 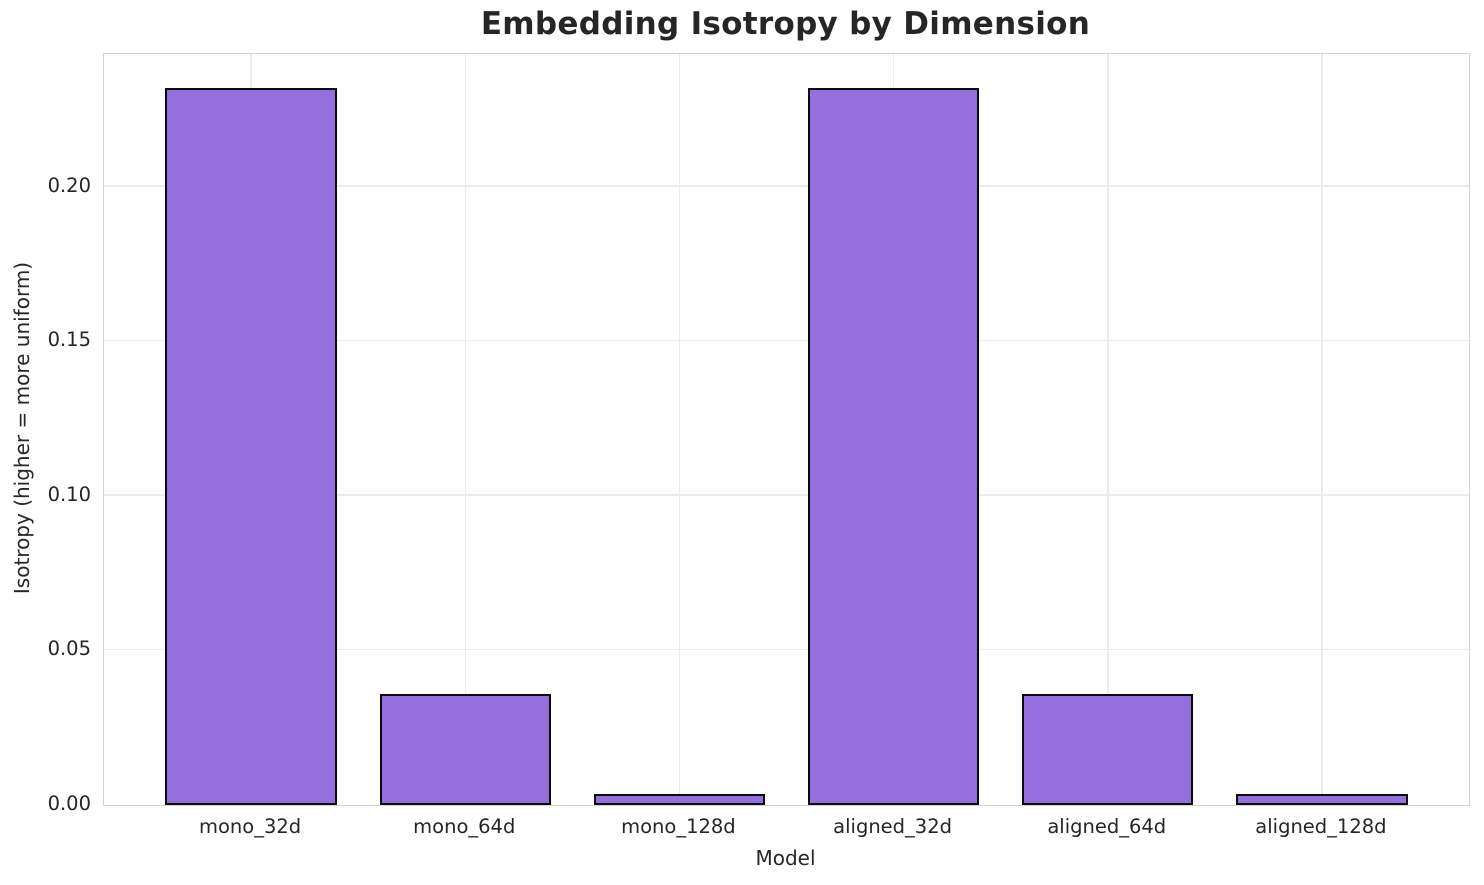 What do you see at coordinates (1321, 826) in the screenshot?
I see `x-tick-label: aligned_128d` at bounding box center [1321, 826].